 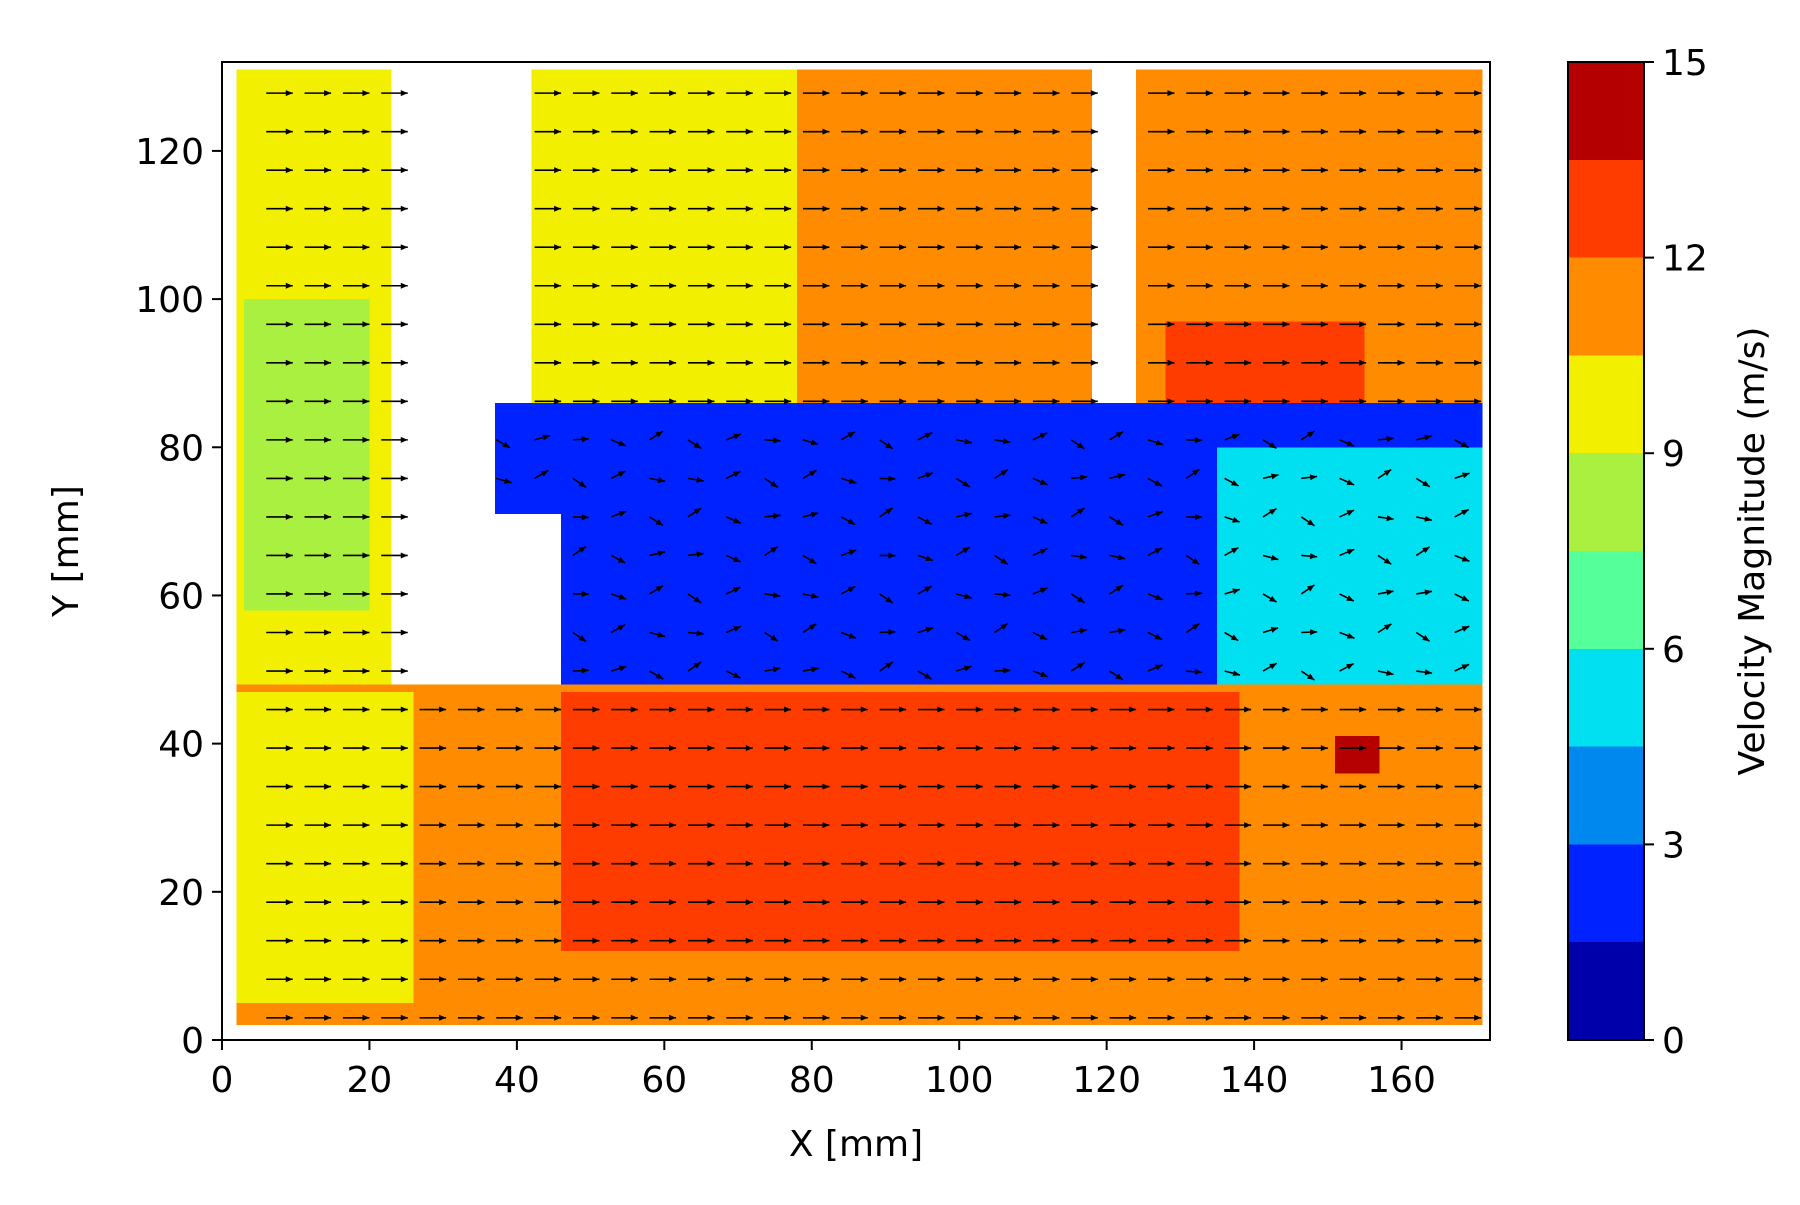 I want to click on x-tick-label: 40, so click(x=517, y=1080).